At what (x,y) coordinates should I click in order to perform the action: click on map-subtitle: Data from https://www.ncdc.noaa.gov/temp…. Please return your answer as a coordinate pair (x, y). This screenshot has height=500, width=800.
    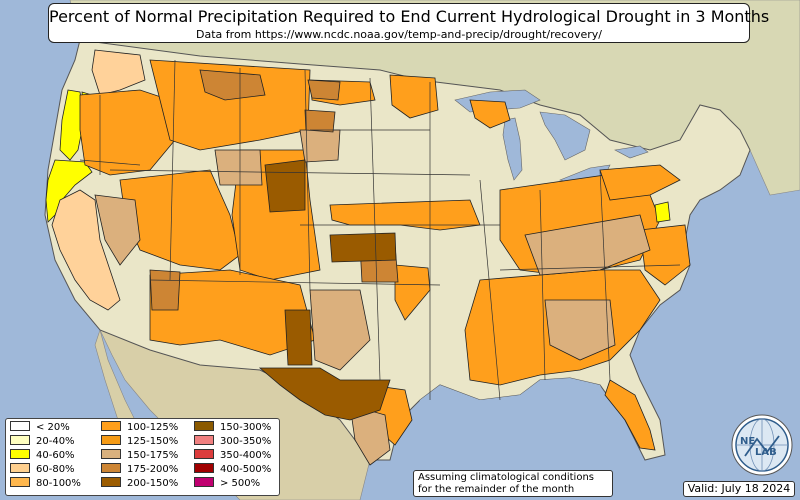
    Looking at the image, I should click on (399, 34).